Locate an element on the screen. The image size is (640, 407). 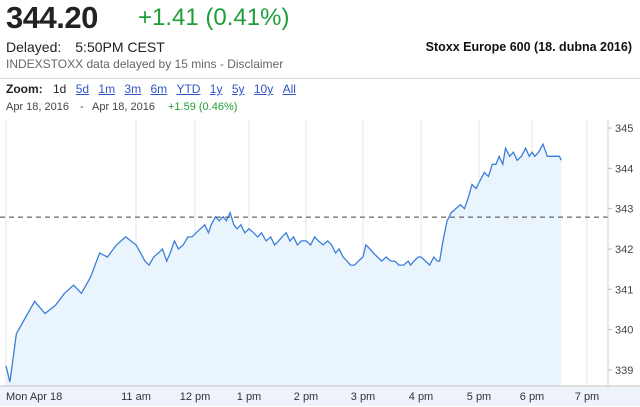
delayed-status: Delayed: 5:50PM CEST is located at coordinates (85, 47).